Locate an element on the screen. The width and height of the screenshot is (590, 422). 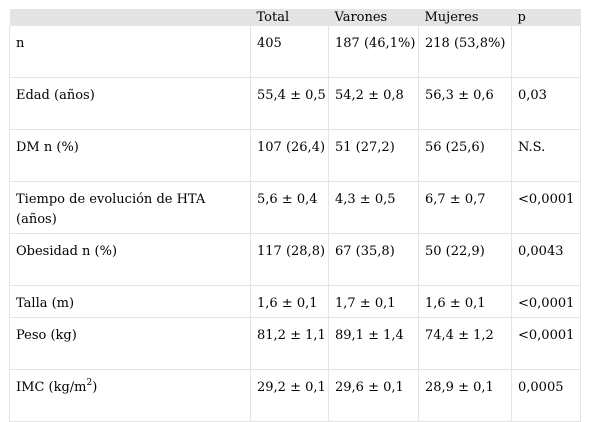
cell-mujeres: 50 (22,9) is located at coordinates (465, 259).